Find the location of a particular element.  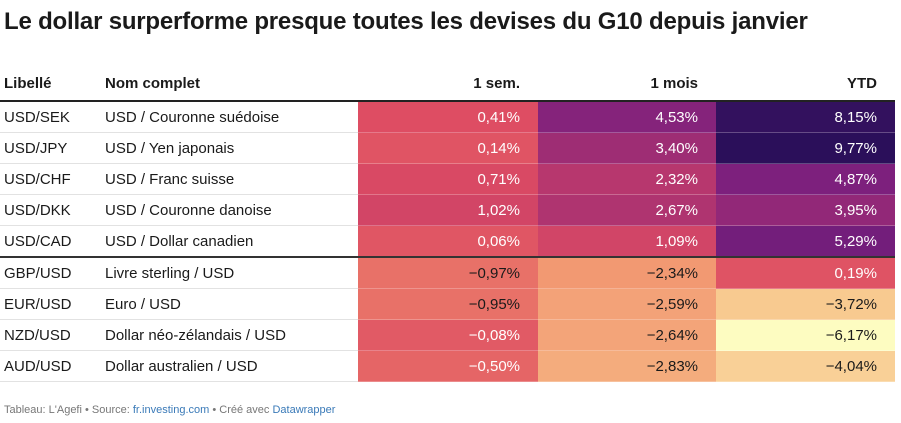

cell-ytd: −6,17% is located at coordinates (805, 335).